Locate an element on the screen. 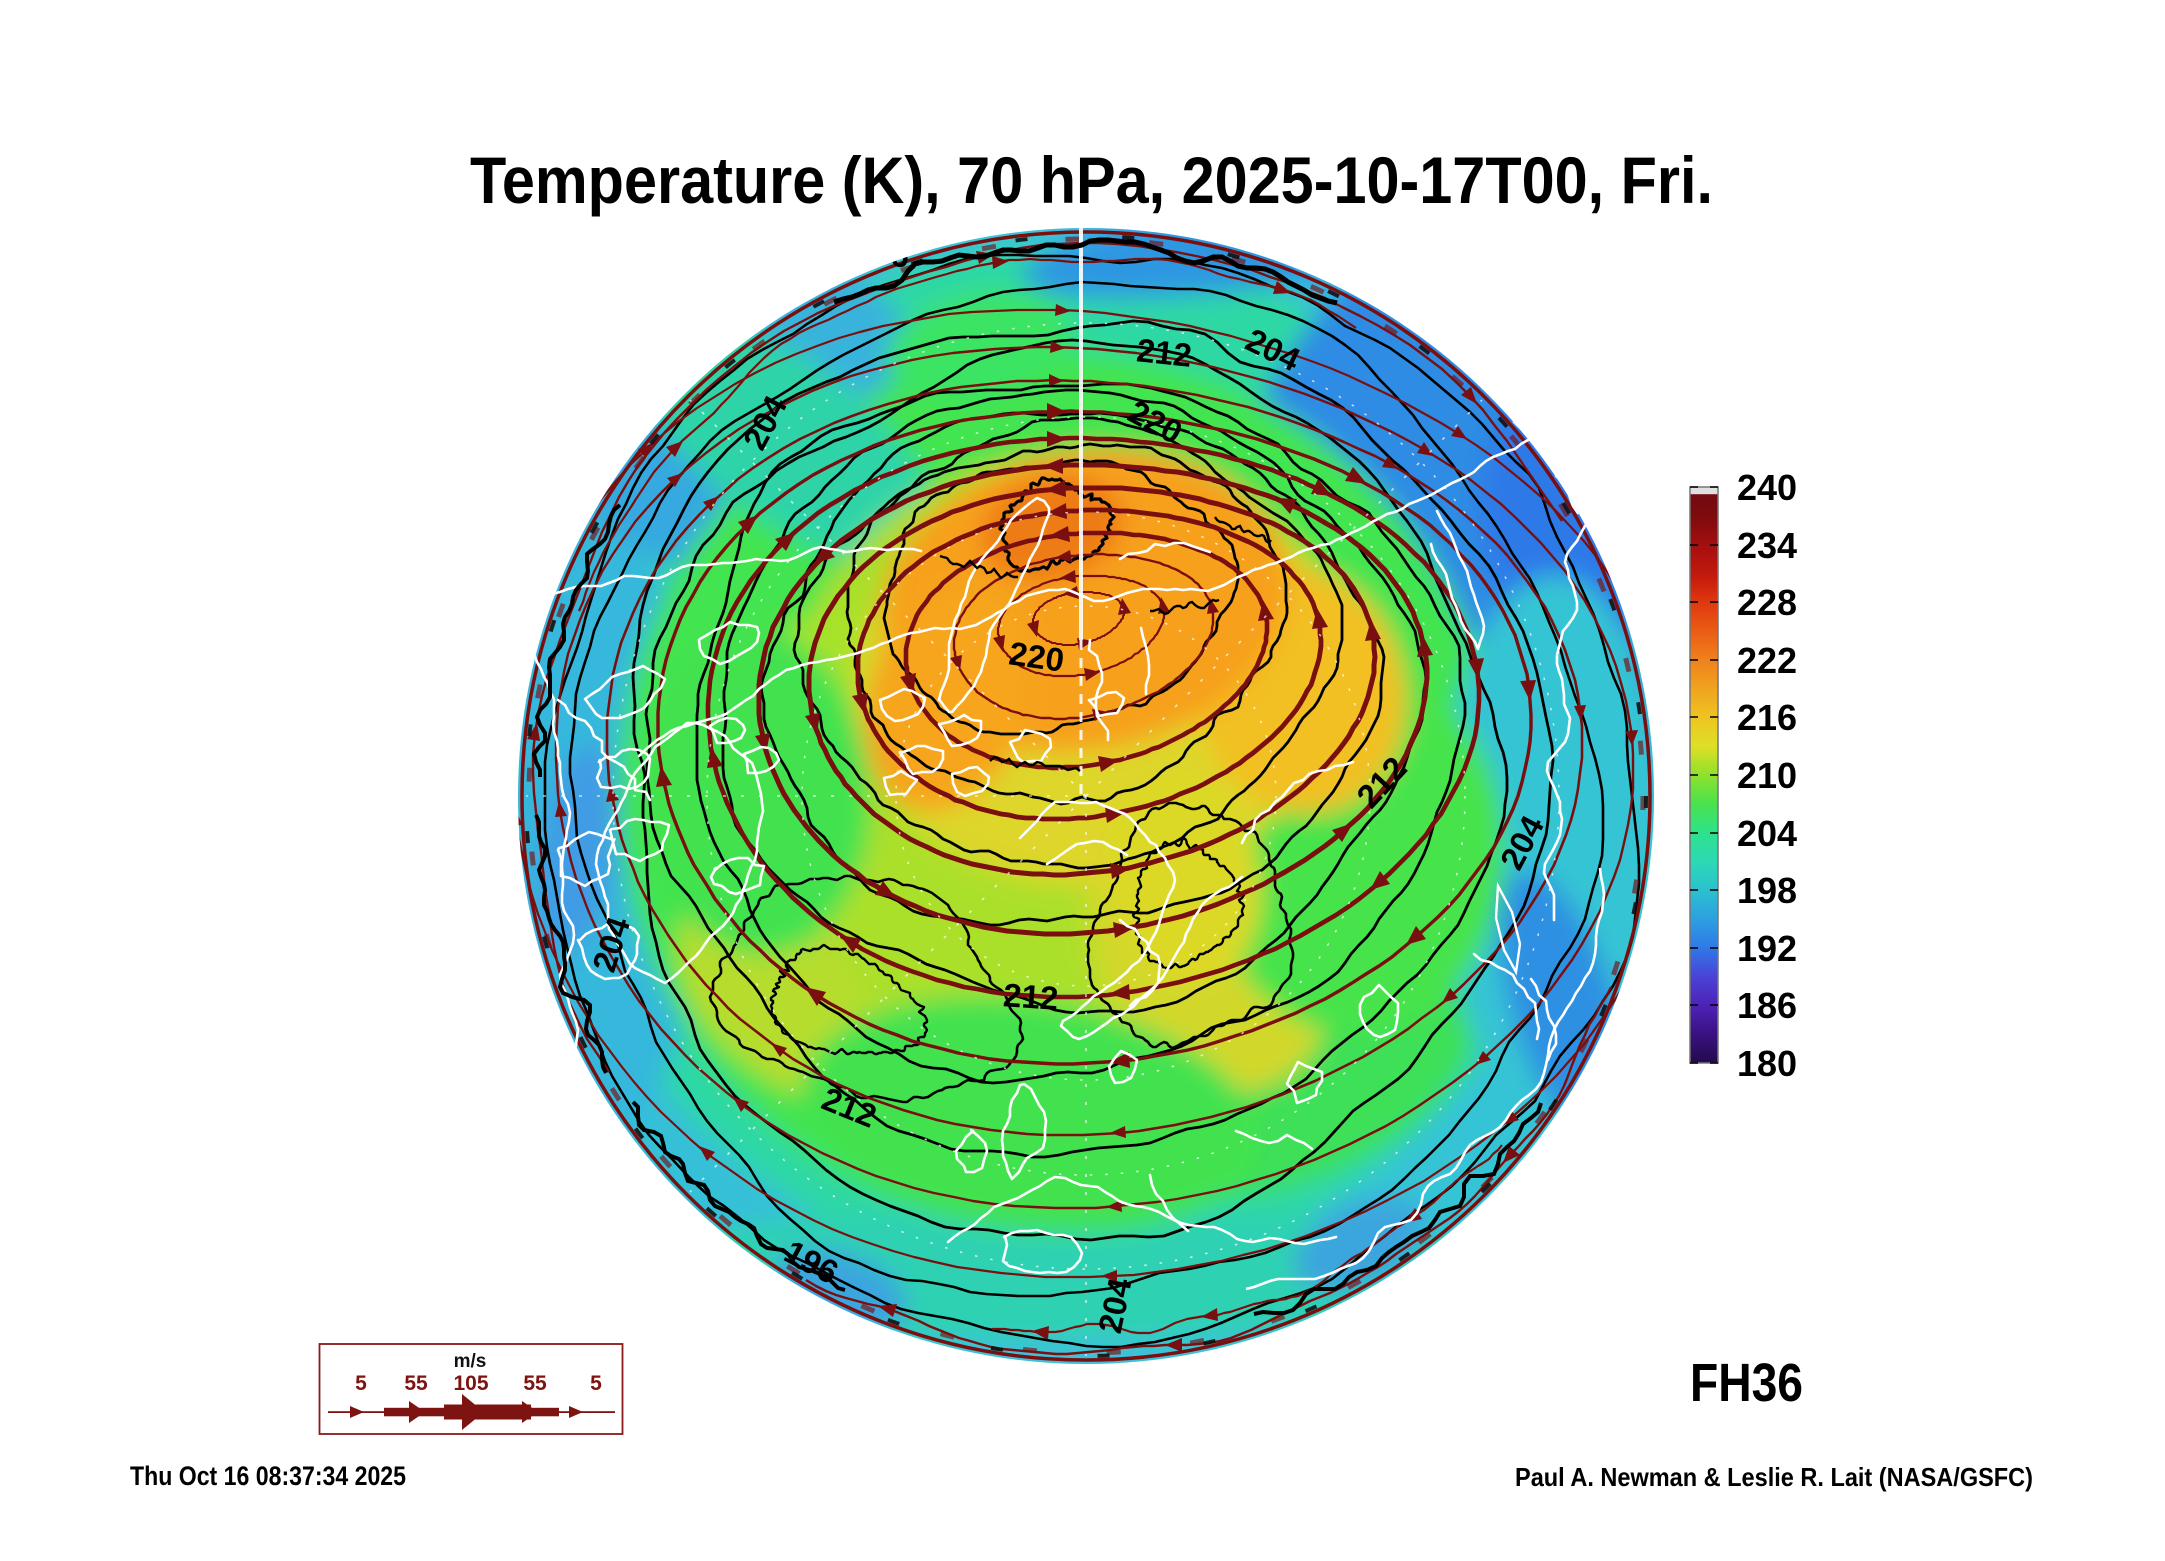 The width and height of the screenshot is (2165, 1561). svg-text: FH36 is located at coordinates (1746, 1383).